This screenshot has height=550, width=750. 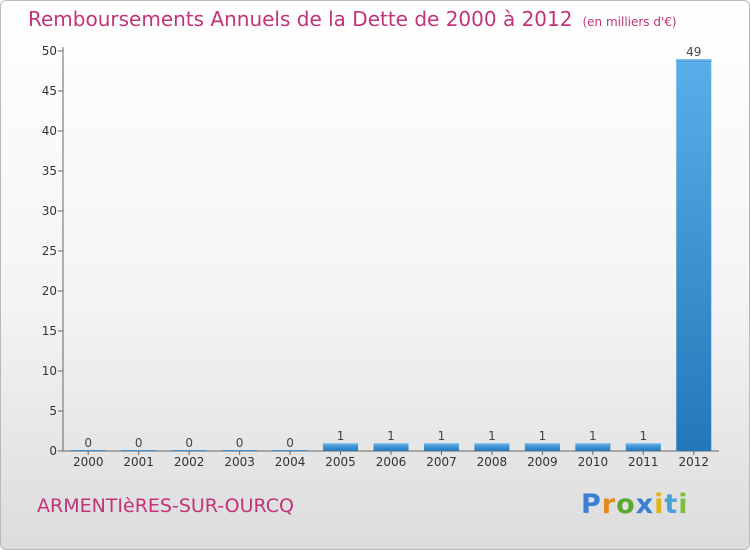 I want to click on y-tick-label: 45, so click(x=49, y=91).